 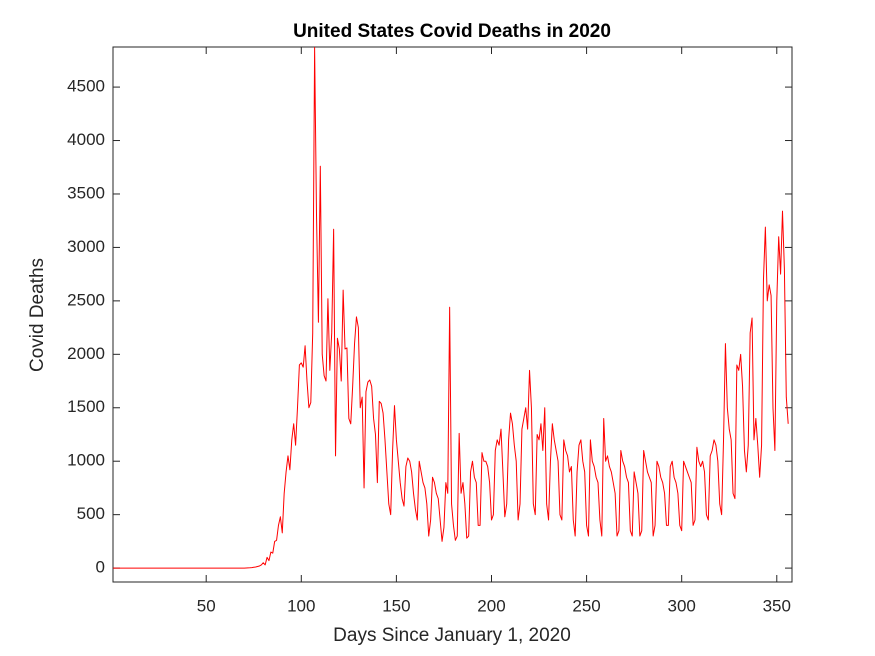 What do you see at coordinates (91, 513) in the screenshot?
I see `y-tick-label: 500` at bounding box center [91, 513].